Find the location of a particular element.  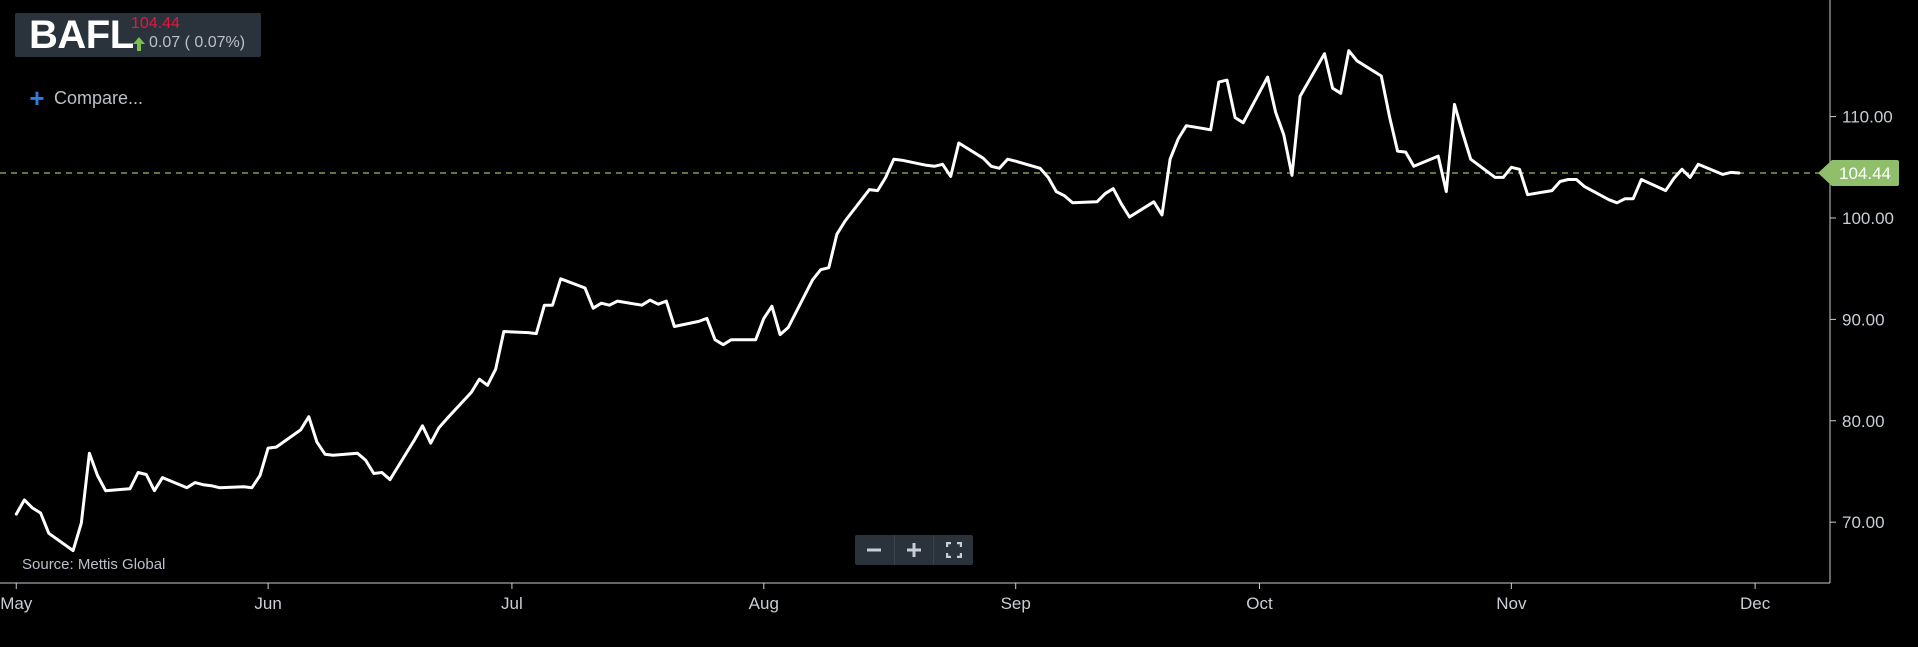

x-tick-label: Sep is located at coordinates (1016, 603).